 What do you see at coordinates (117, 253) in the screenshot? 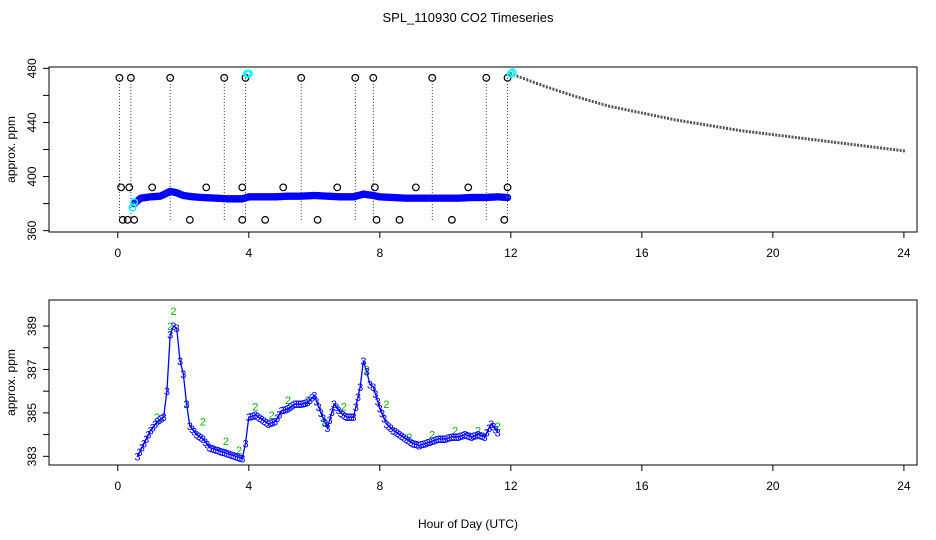
I see `x-tick-label-top: 0` at bounding box center [117, 253].